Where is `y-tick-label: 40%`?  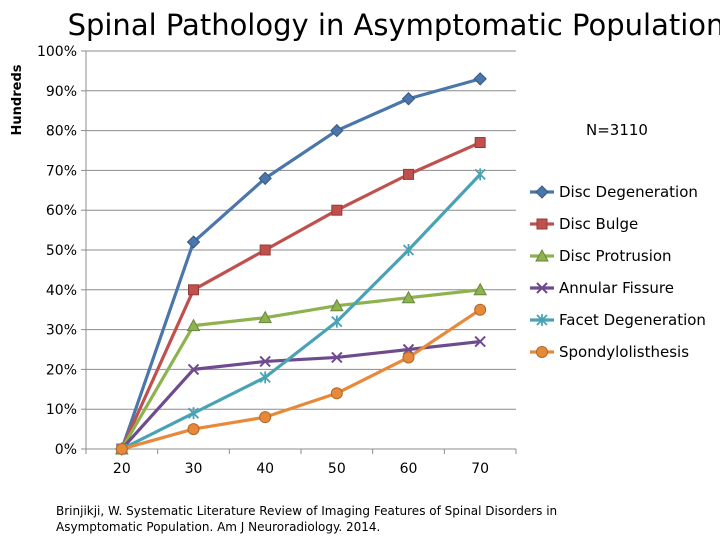
y-tick-label: 40% is located at coordinates (61, 291).